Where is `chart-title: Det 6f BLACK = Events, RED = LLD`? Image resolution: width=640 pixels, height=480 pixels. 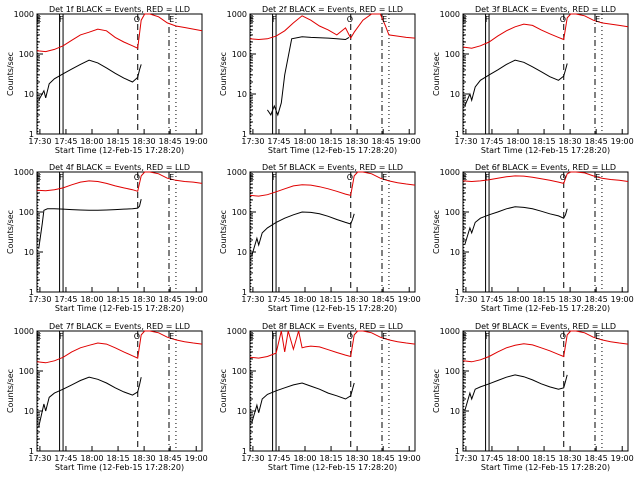 chart-title: Det 6f BLACK = Events, RED = LLD is located at coordinates (545, 167).